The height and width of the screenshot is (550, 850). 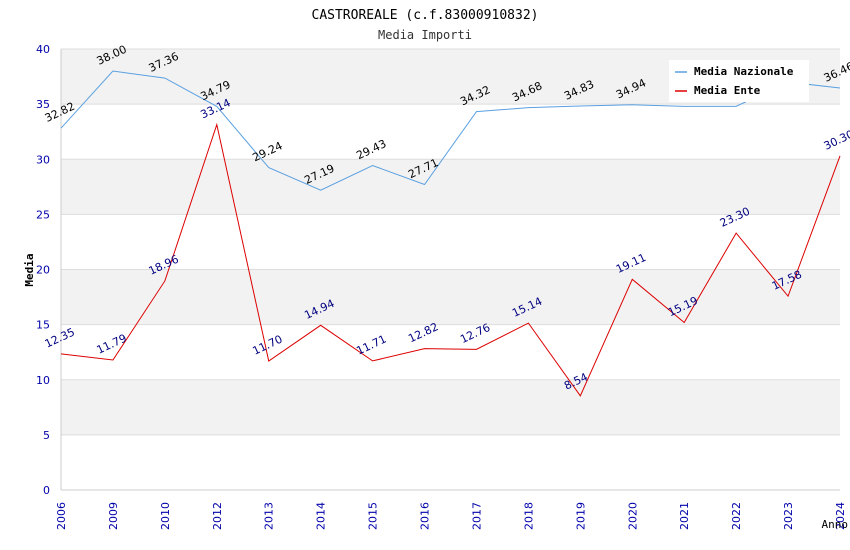 I want to click on x-tick-label: 2020, so click(x=632, y=516).